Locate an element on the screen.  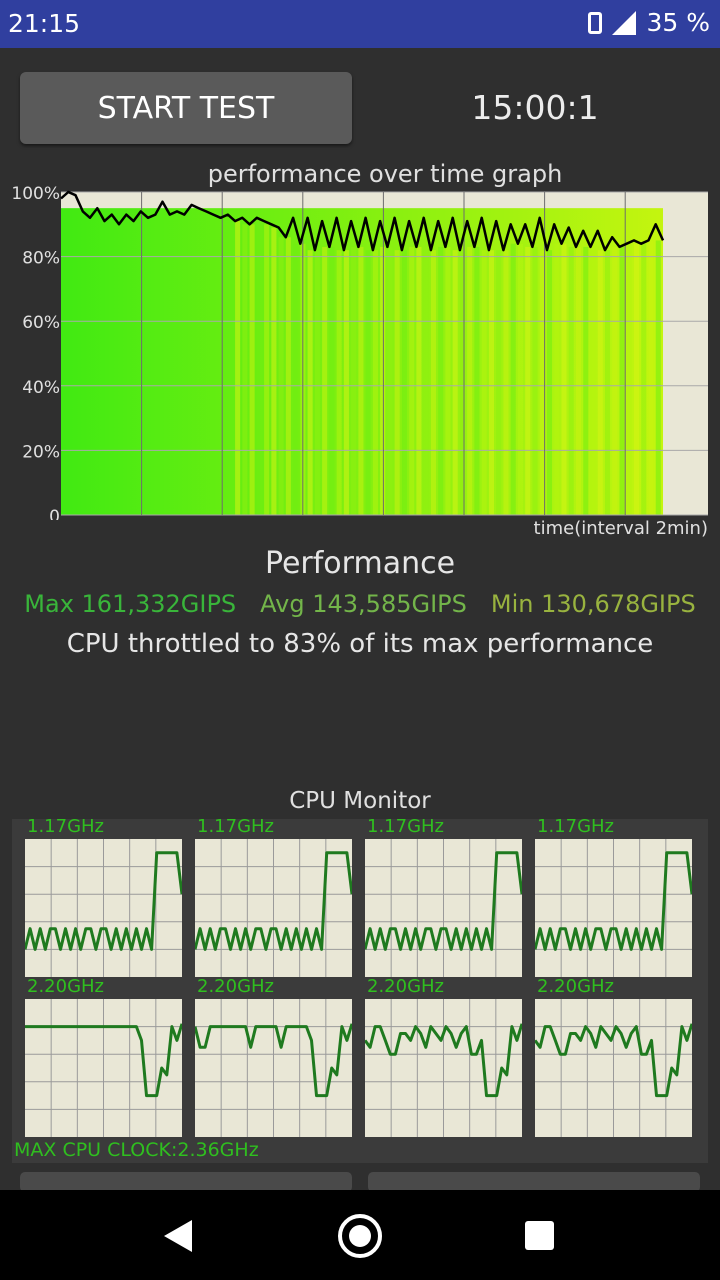
status-time: 21:15 is located at coordinates (44, 23).